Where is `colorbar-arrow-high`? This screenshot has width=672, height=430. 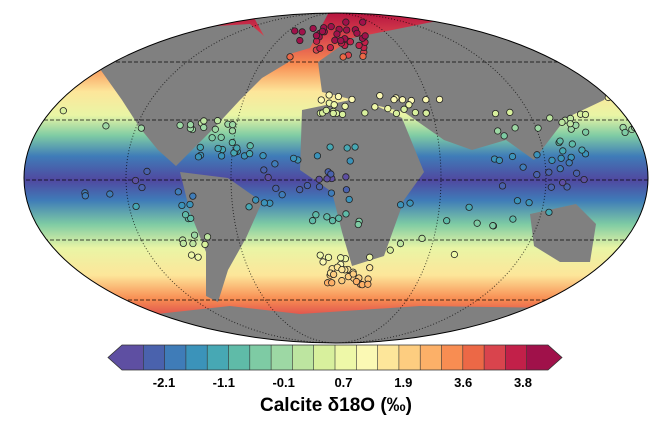
colorbar-arrow-high is located at coordinates (555, 357).